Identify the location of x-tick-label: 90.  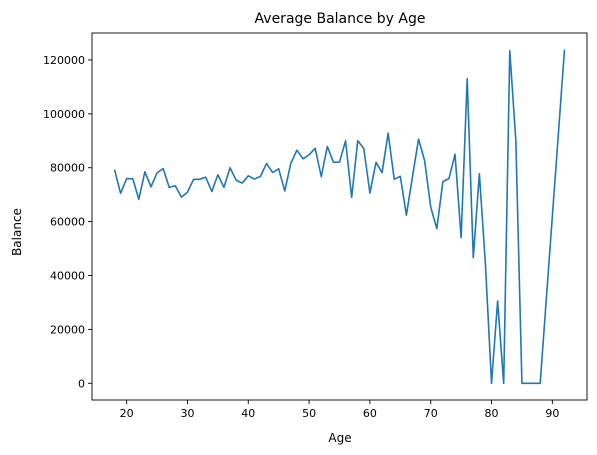
(552, 413).